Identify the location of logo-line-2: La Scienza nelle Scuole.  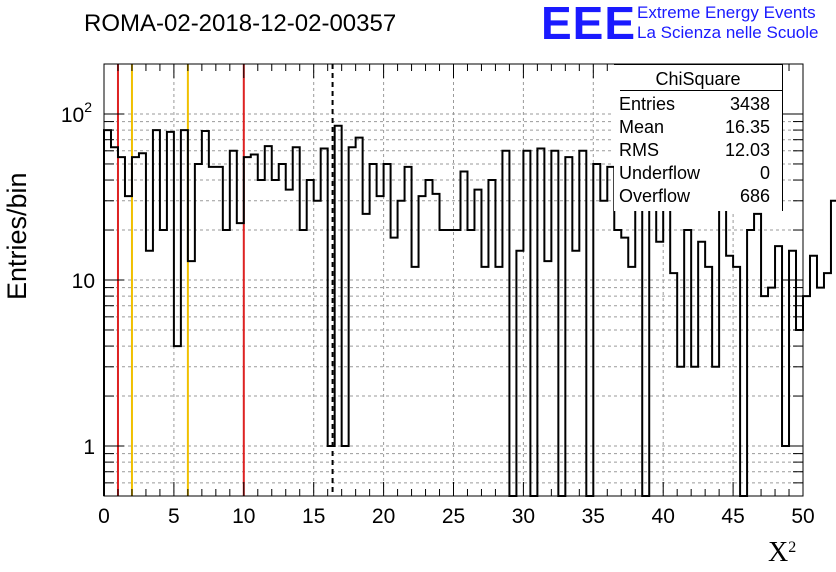
(728, 32).